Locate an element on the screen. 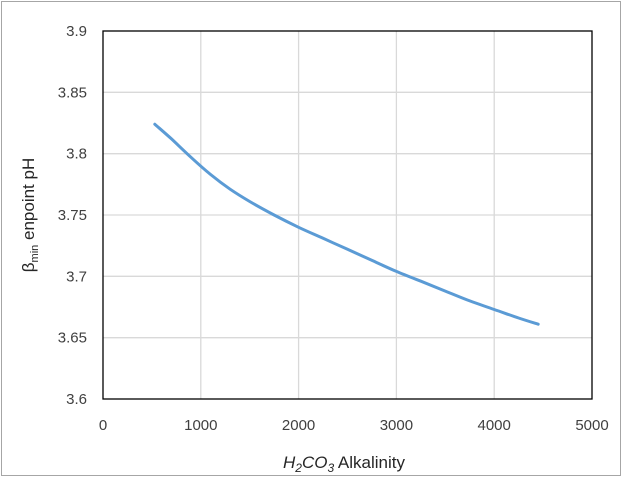 The image size is (624, 479). x-tick-label: 2000 is located at coordinates (298, 425).